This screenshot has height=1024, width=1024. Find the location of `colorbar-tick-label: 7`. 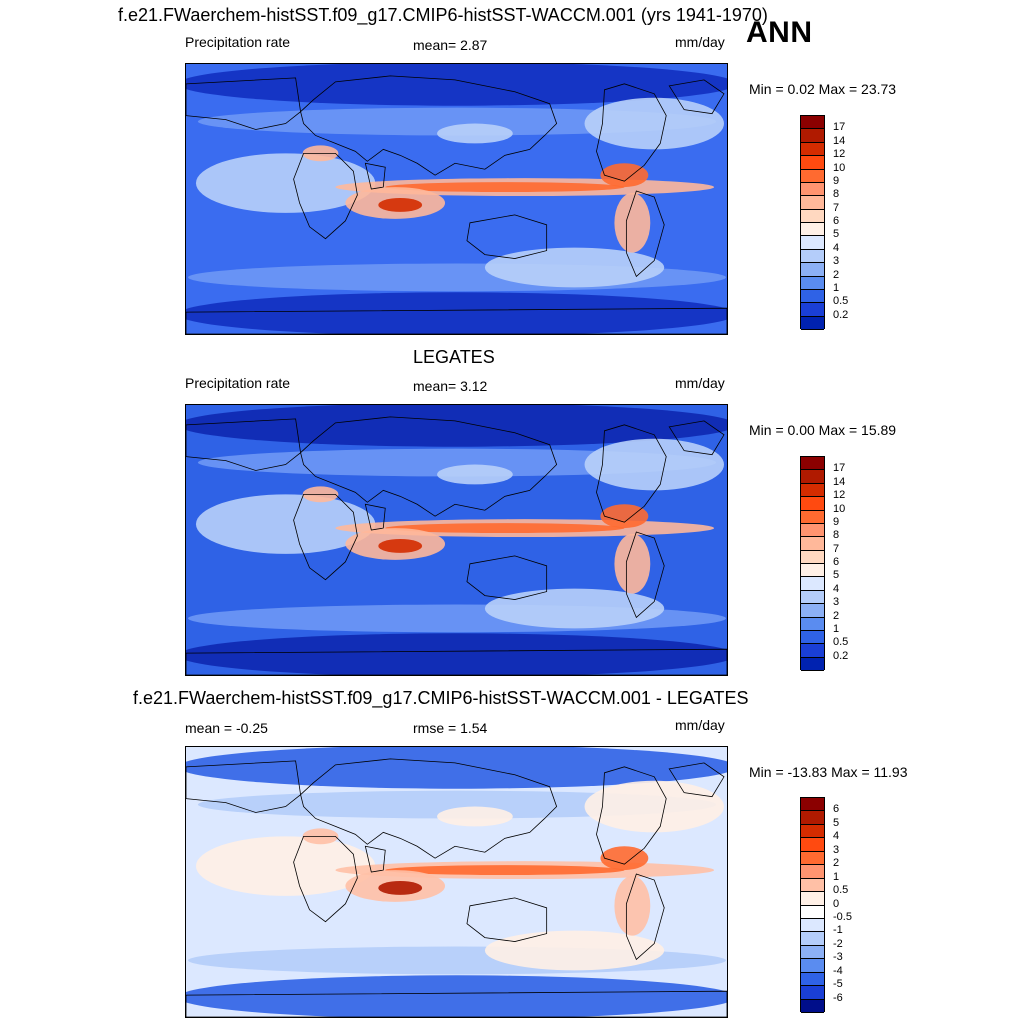

colorbar-tick-label: 7 is located at coordinates (836, 548).